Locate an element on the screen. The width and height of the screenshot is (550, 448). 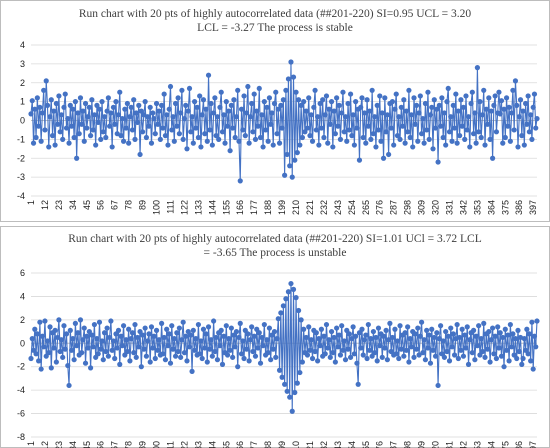
x-tick-label: 78 is located at coordinates (129, 444).